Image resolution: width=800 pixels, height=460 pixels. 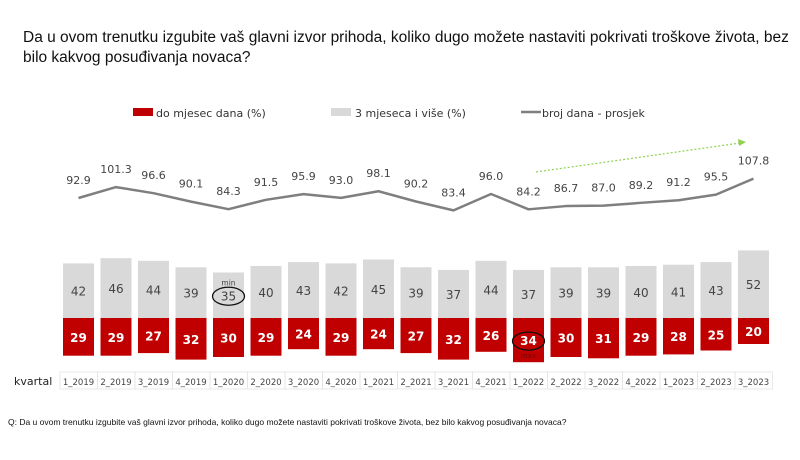 What do you see at coordinates (153, 383) in the screenshot?
I see `x-tick-label: 3_2019` at bounding box center [153, 383].